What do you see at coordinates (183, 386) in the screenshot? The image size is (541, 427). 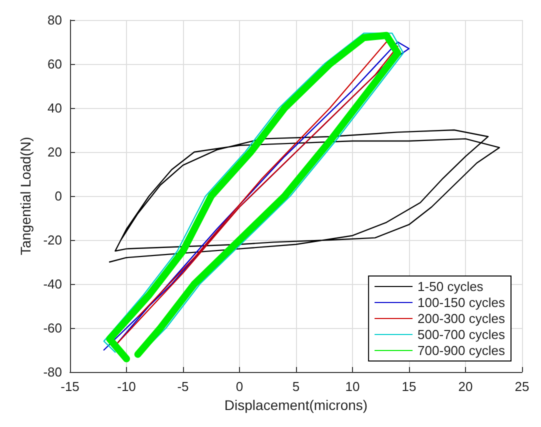 I see `x-tick-label: -5` at bounding box center [183, 386].